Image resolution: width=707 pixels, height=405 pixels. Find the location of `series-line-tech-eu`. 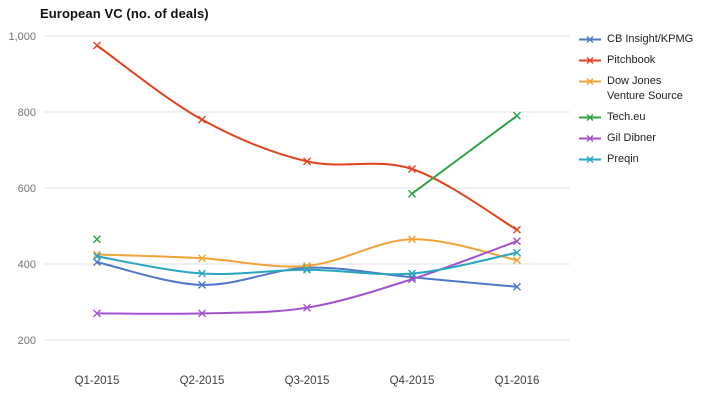

series-line-tech-eu is located at coordinates (464, 154).